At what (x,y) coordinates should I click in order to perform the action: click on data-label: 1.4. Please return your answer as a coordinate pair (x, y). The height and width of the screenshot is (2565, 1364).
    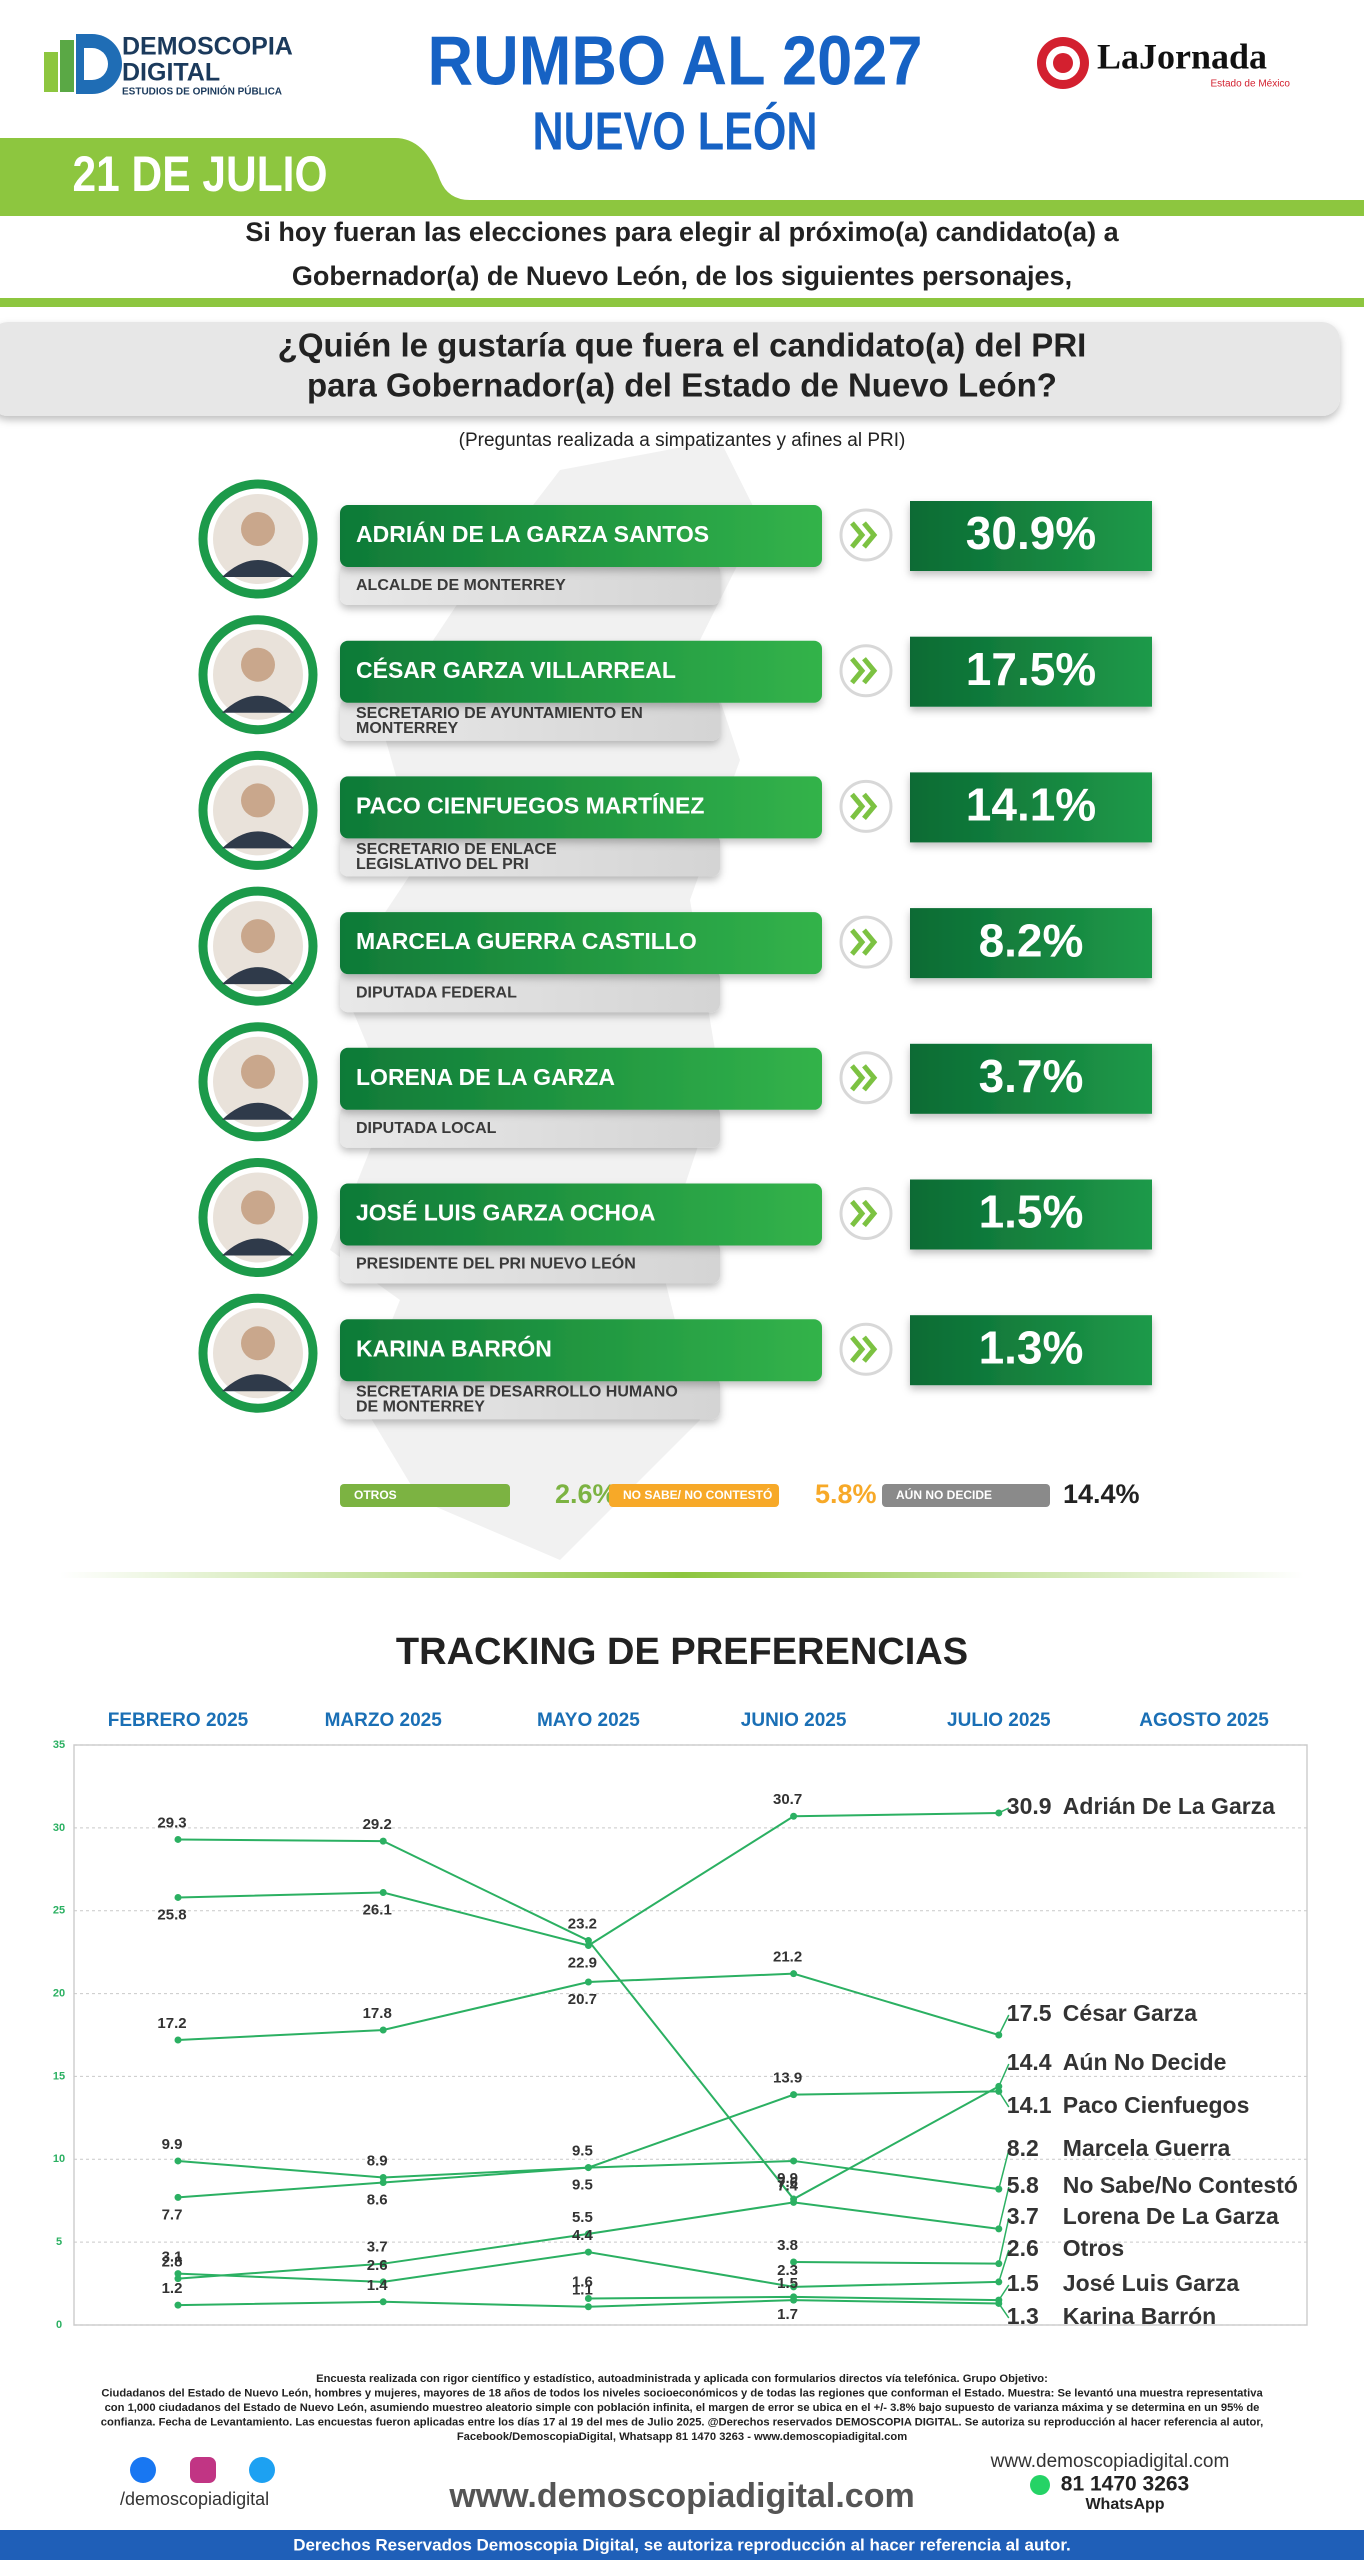
    Looking at the image, I should click on (378, 2285).